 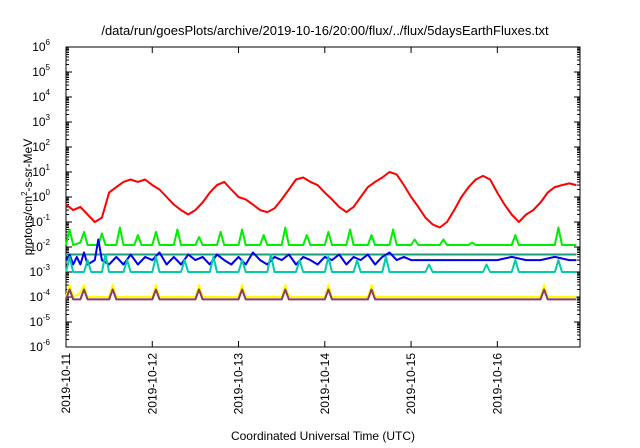 I want to click on x-tick-label: 2019-10-14, so click(x=325, y=384).